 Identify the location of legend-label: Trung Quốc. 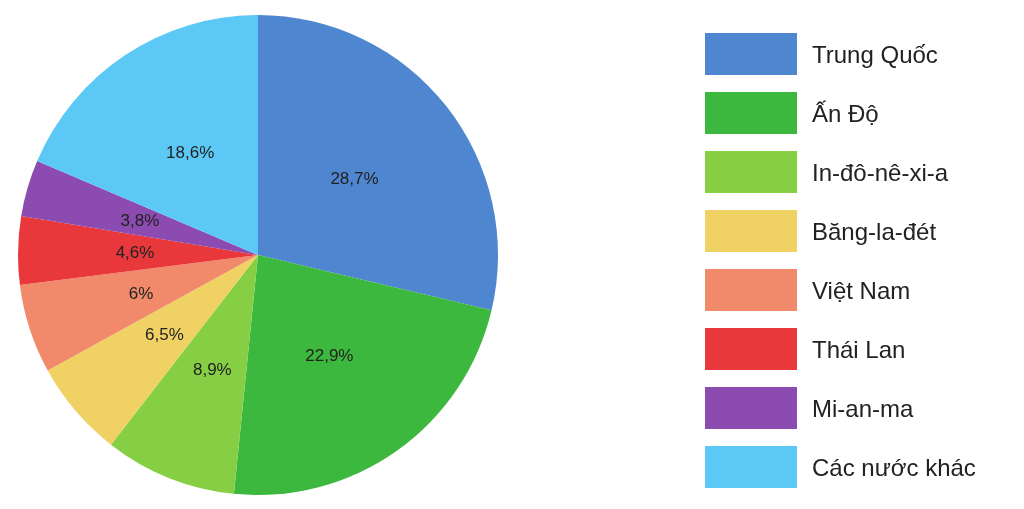
(875, 54).